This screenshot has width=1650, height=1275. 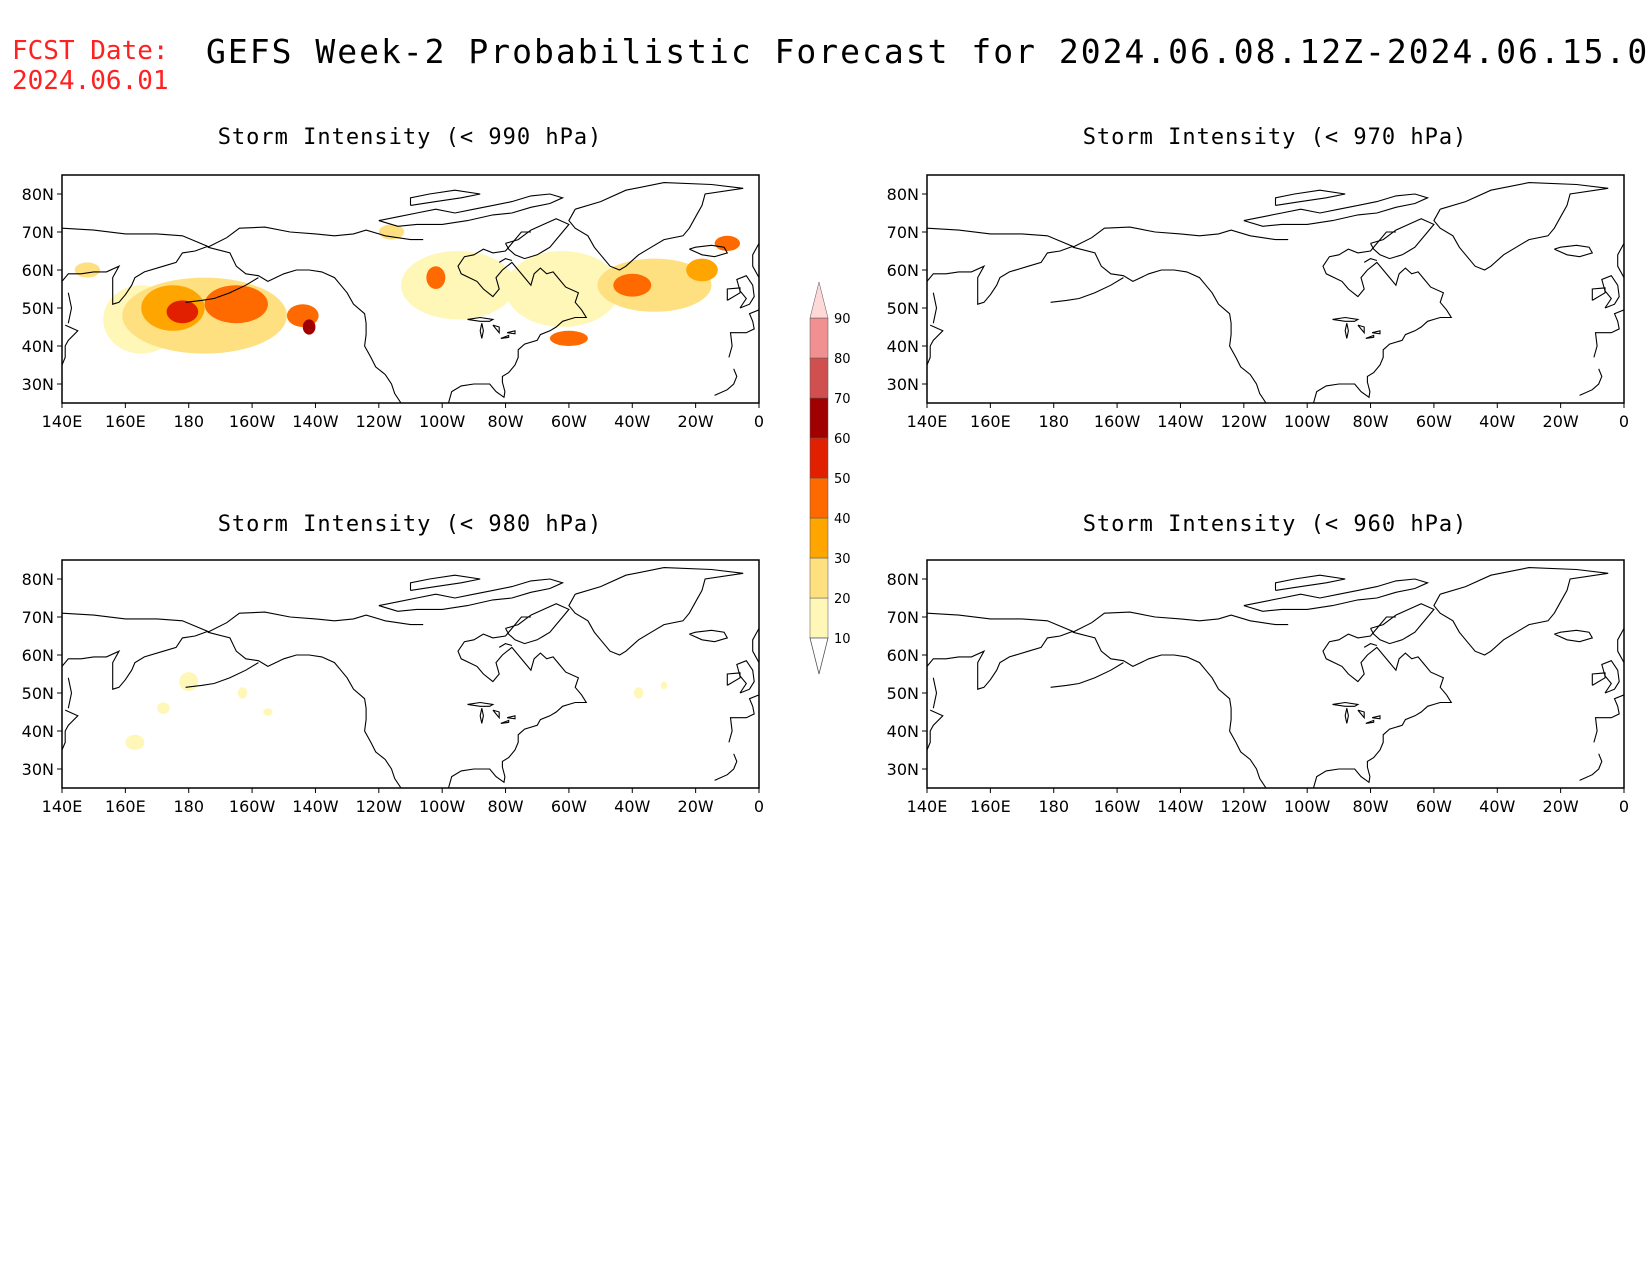 I want to click on lon-tick-label: 20W, so click(x=696, y=421).